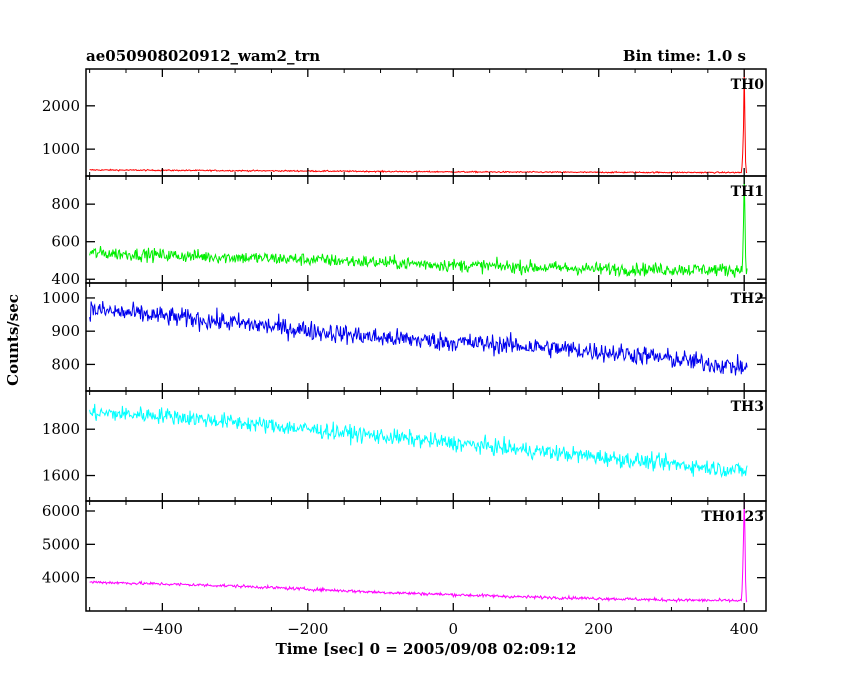 Image resolution: width=850 pixels, height=680 pixels. Describe the element at coordinates (13, 340) in the screenshot. I see `y-axis-label: Counts/sec` at that location.